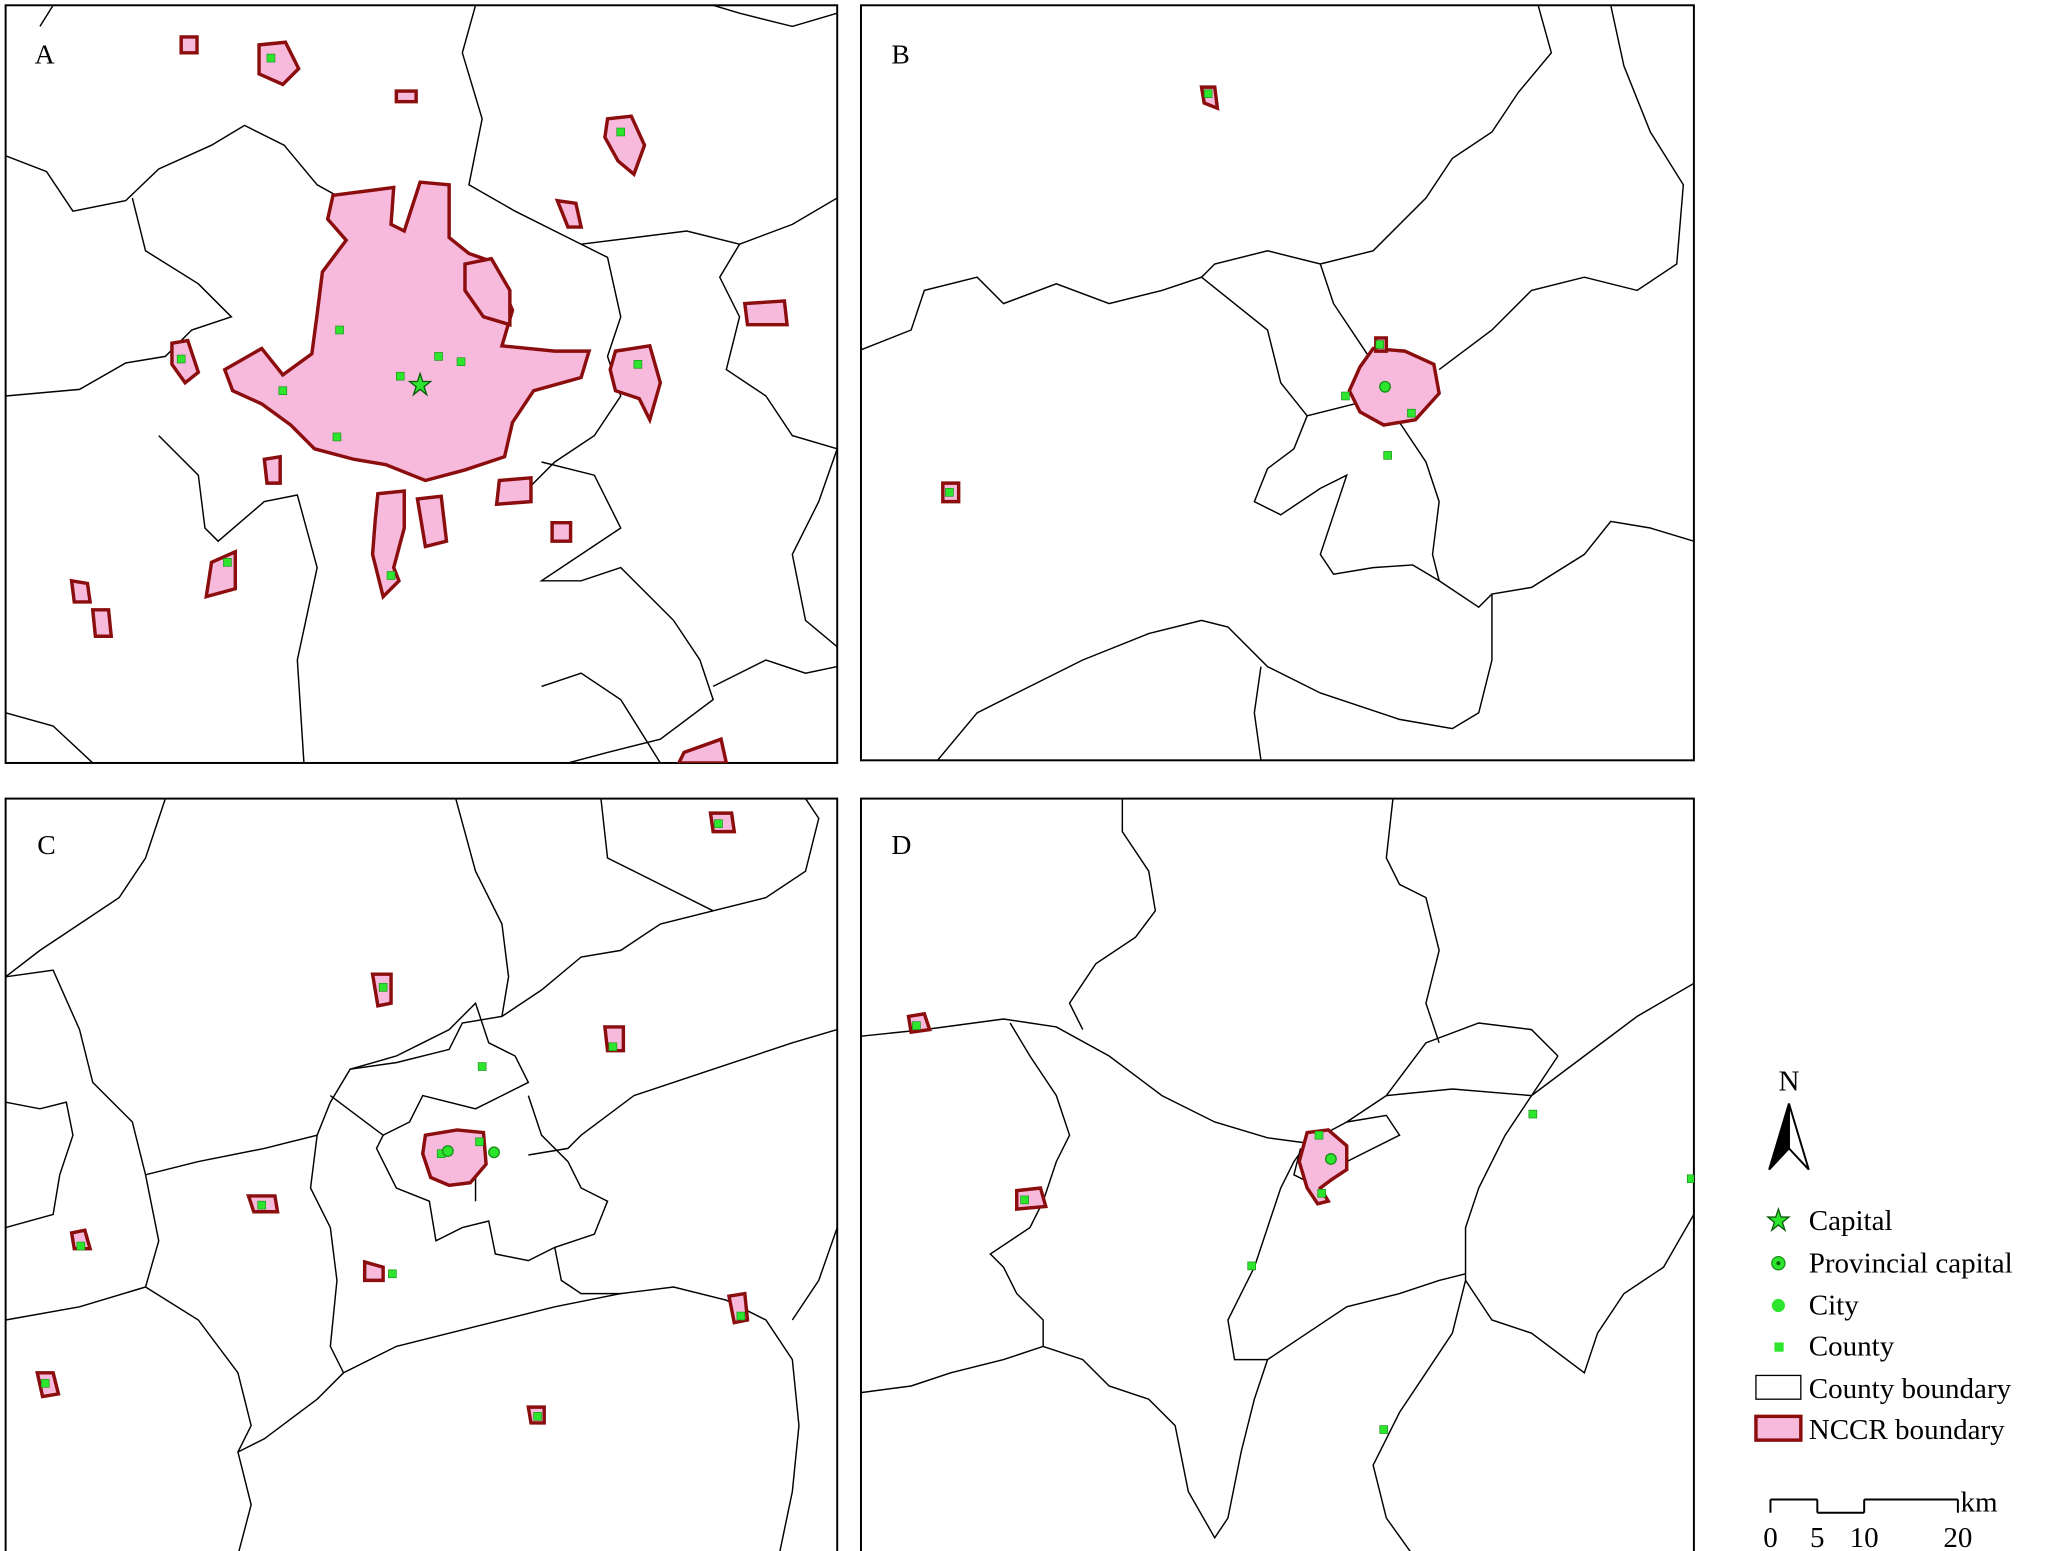 The image size is (2048, 1551). What do you see at coordinates (900, 53) in the screenshot?
I see `panel-label: B` at bounding box center [900, 53].